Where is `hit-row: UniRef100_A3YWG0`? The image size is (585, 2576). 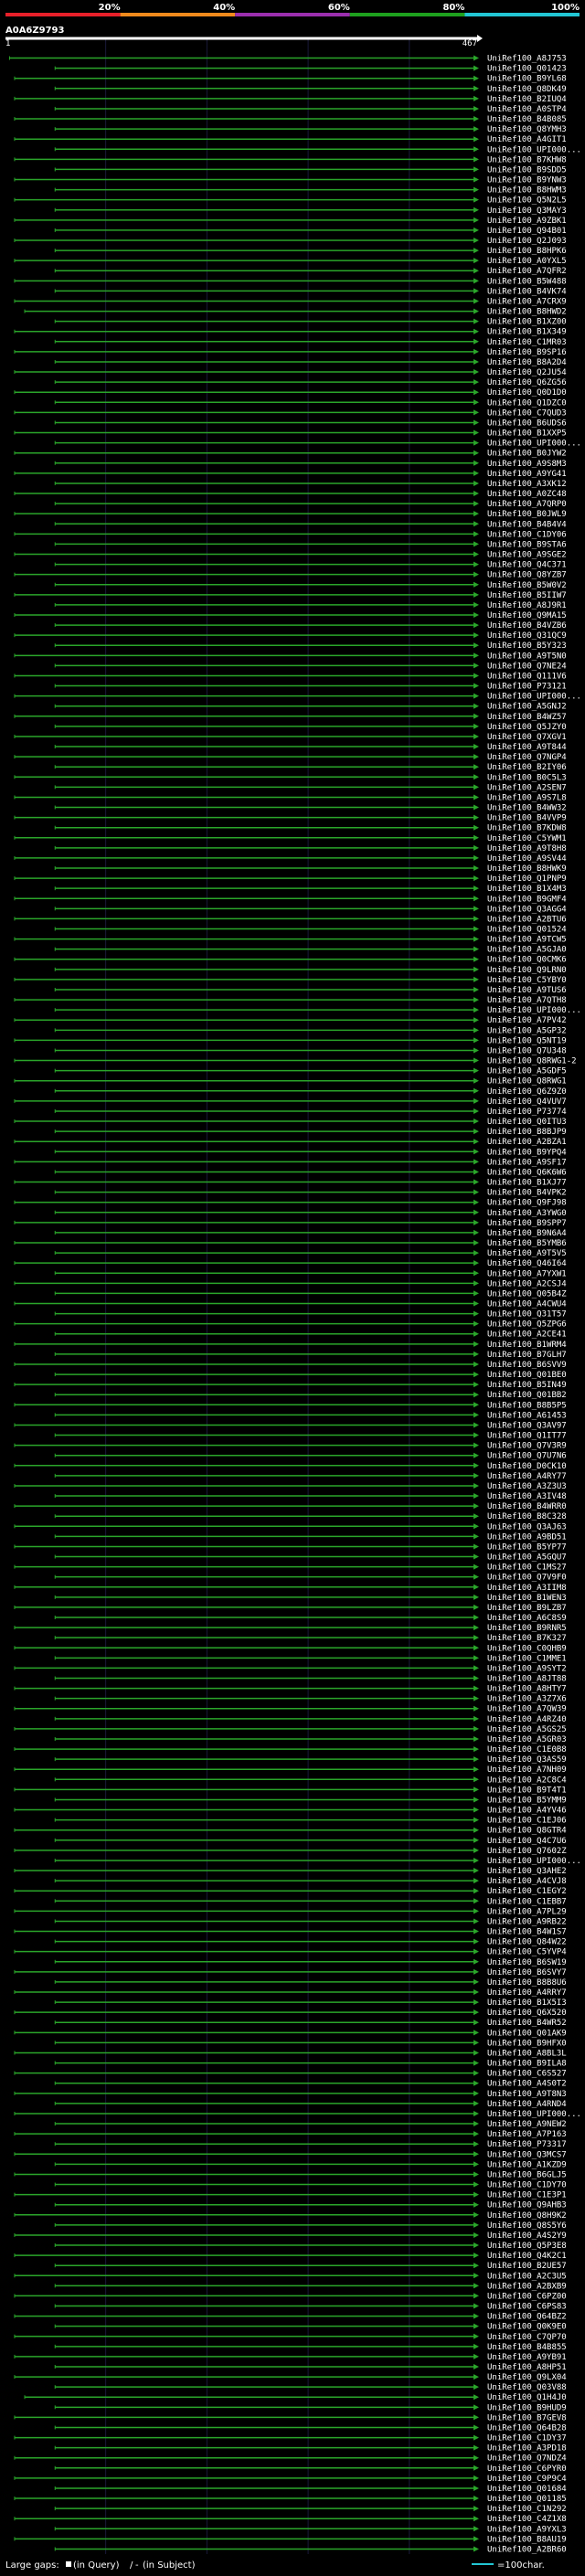 hit-row: UniRef100_A3YWG0 is located at coordinates (311, 1213).